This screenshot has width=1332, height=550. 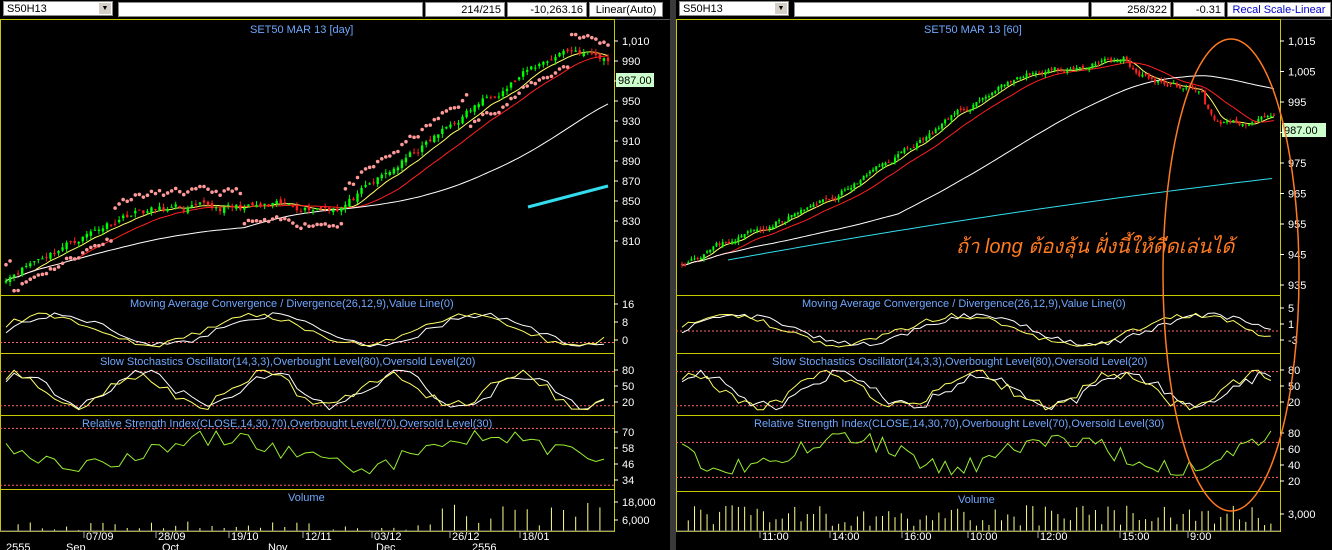 What do you see at coordinates (976, 329) in the screenshot?
I see `macd-panel-line` at bounding box center [976, 329].